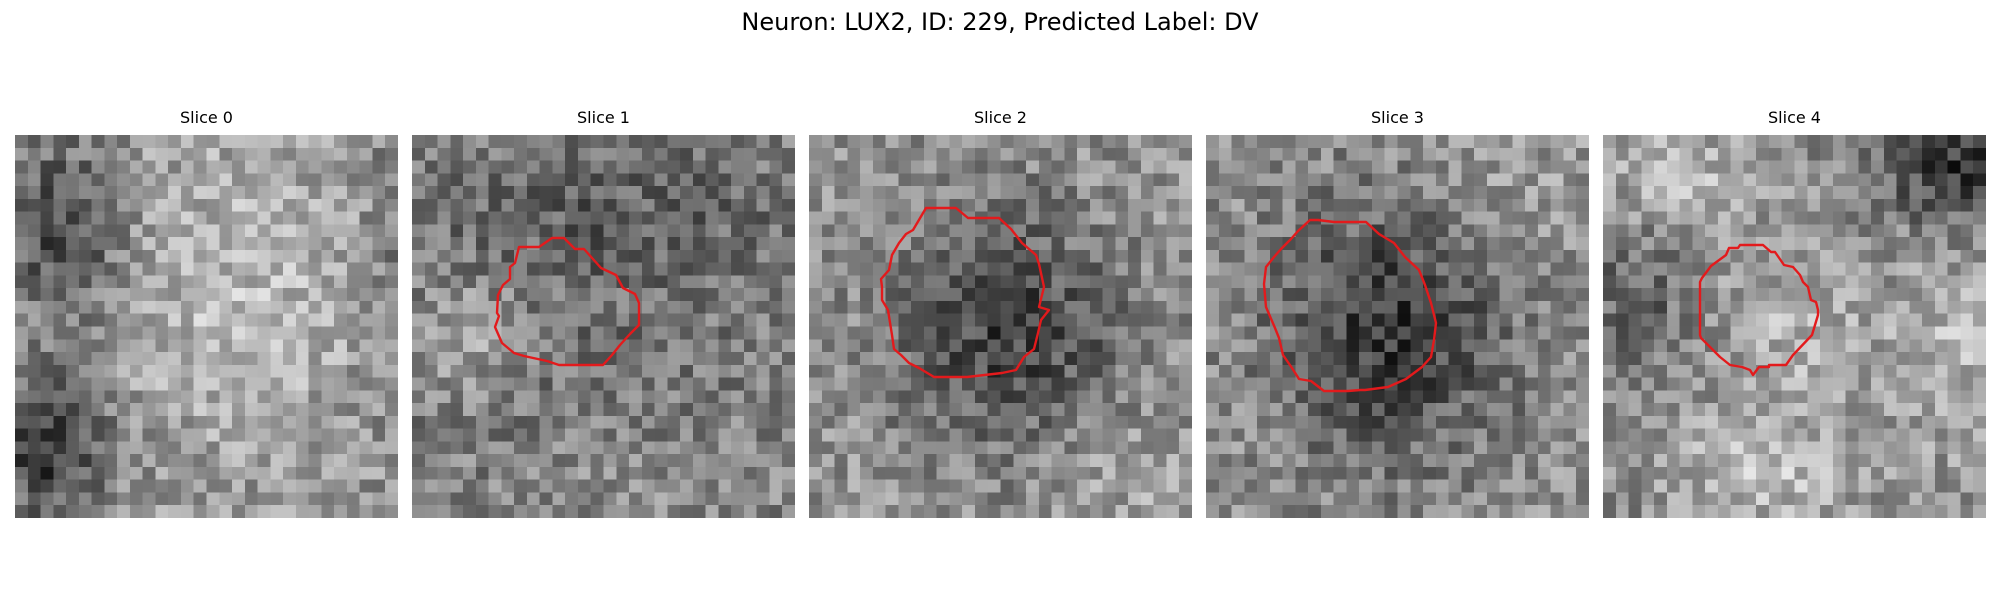  I want to click on slice-panel-1: Slice 1, so click(603, 313).